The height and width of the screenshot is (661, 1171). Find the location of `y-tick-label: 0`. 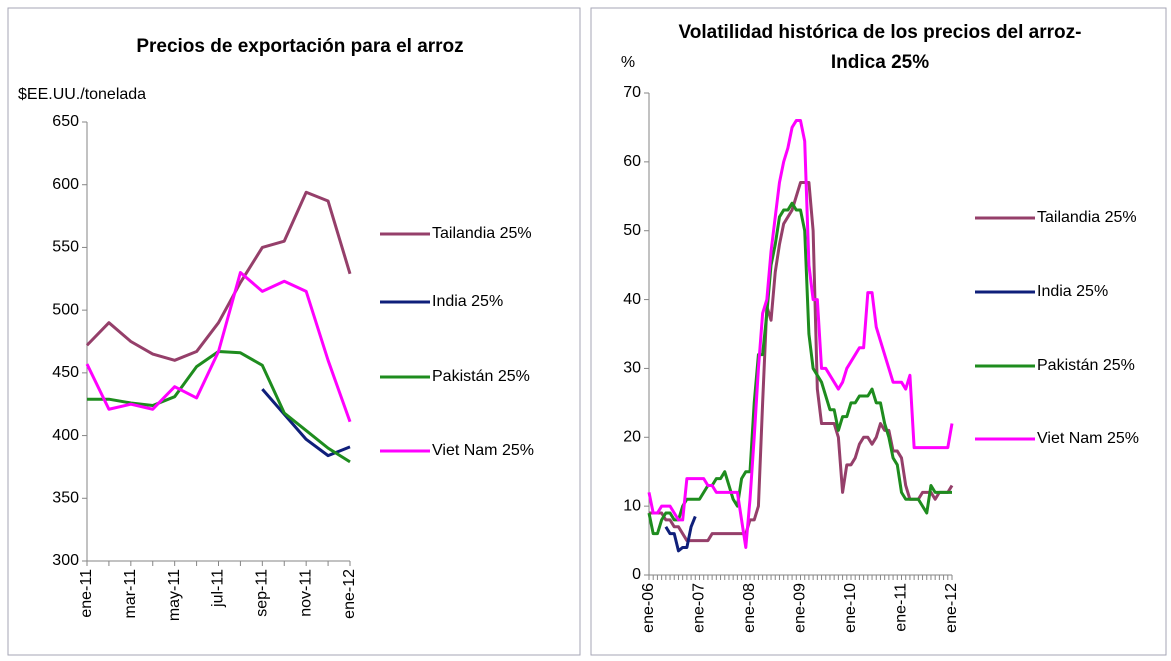

y-tick-label: 0 is located at coordinates (636, 574).